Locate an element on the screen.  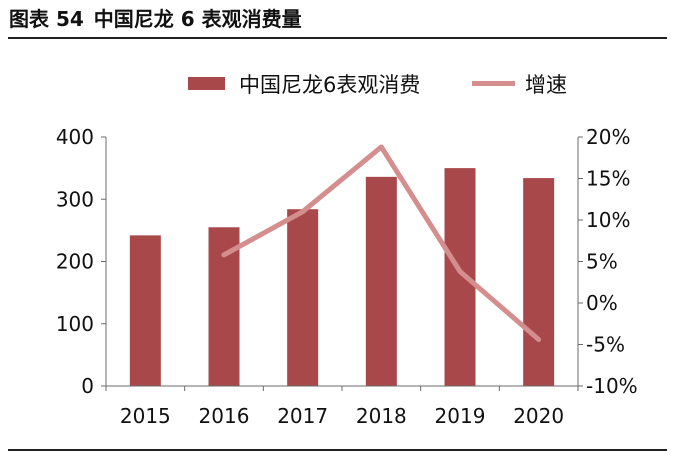
y-right-tick-label: 20% is located at coordinates (608, 137).